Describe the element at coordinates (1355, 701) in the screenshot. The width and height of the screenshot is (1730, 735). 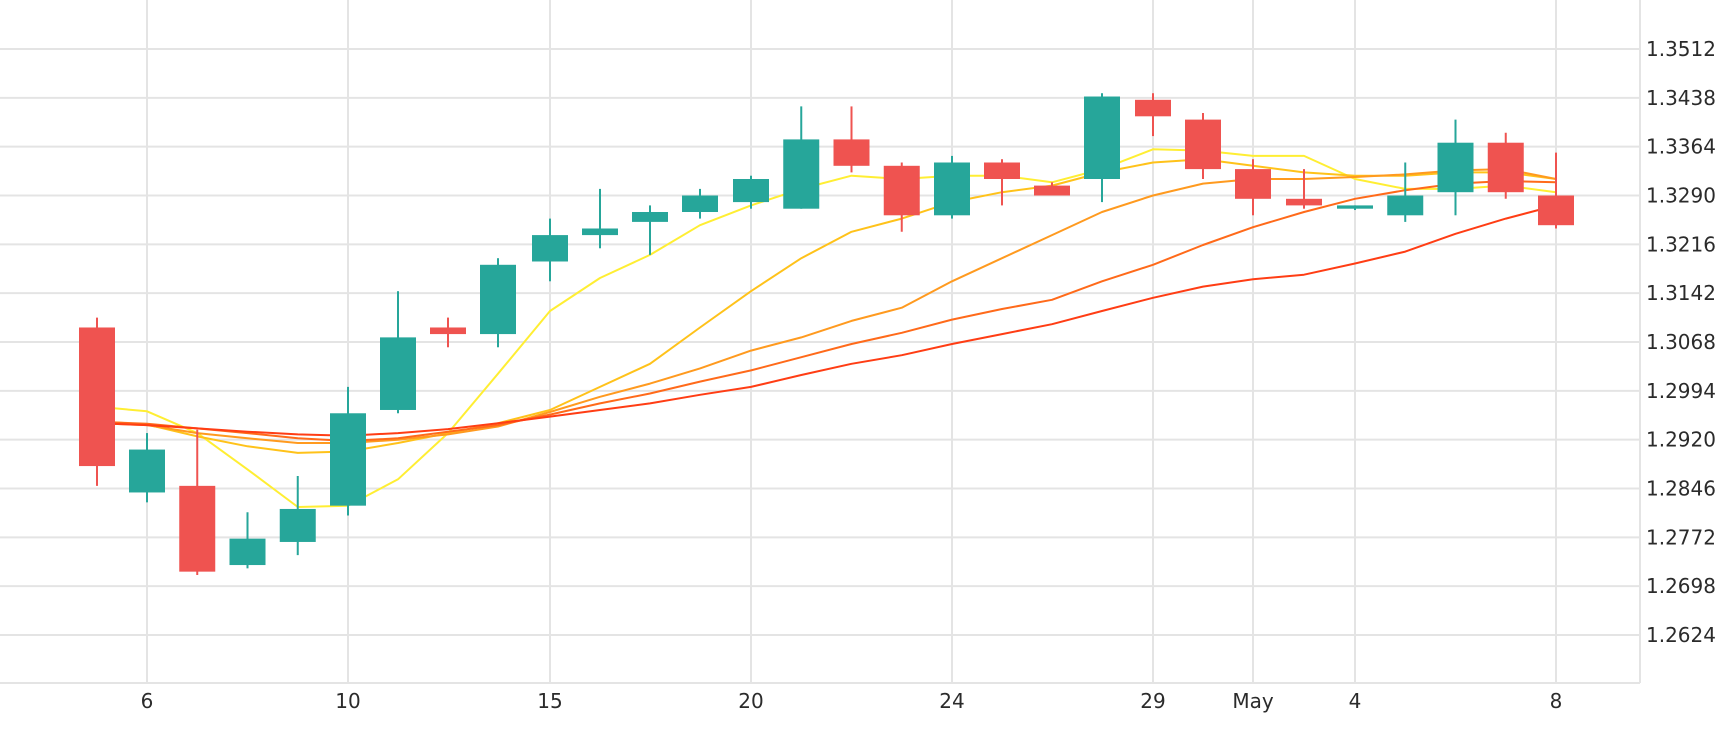
I see `x-tick-label: 4` at that location.